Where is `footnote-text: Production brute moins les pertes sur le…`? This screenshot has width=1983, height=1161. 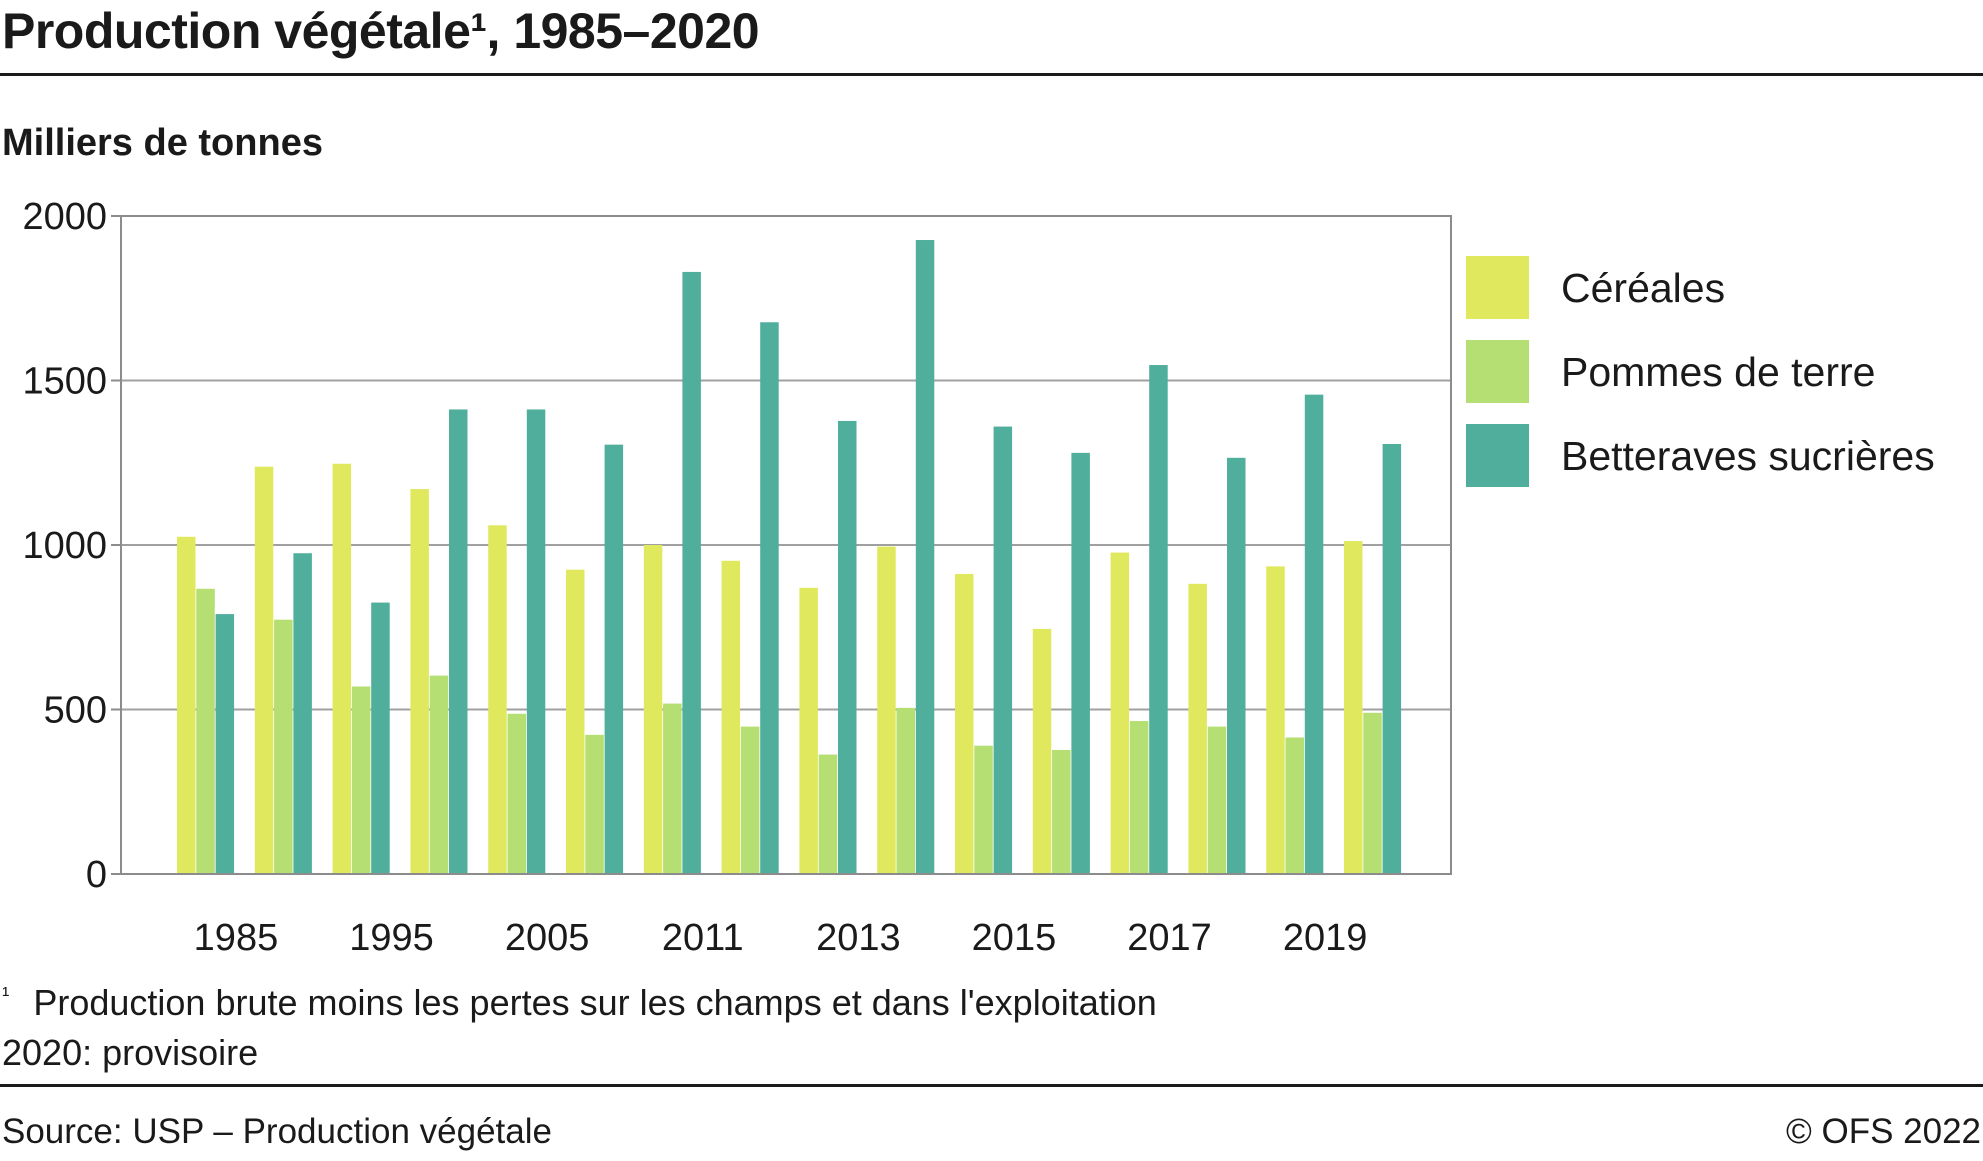 footnote-text: Production brute moins les pertes sur le… is located at coordinates (595, 1002).